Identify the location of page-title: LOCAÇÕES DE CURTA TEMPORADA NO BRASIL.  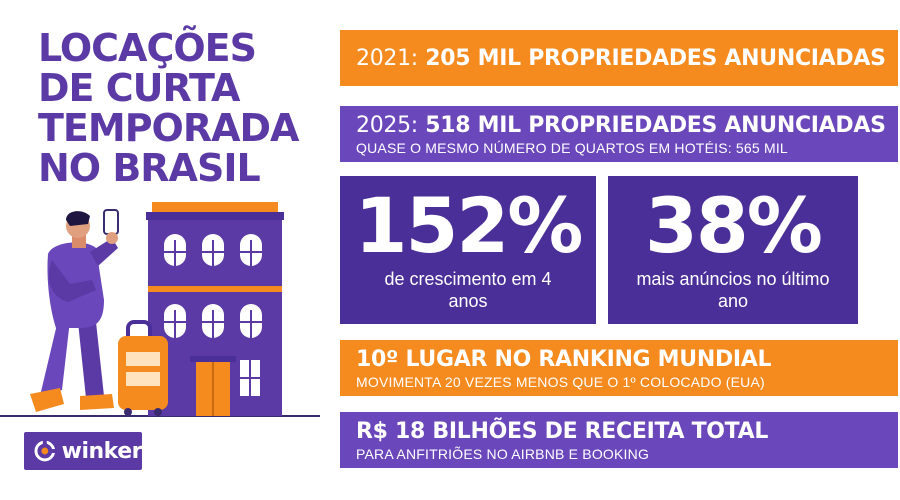
(178, 108).